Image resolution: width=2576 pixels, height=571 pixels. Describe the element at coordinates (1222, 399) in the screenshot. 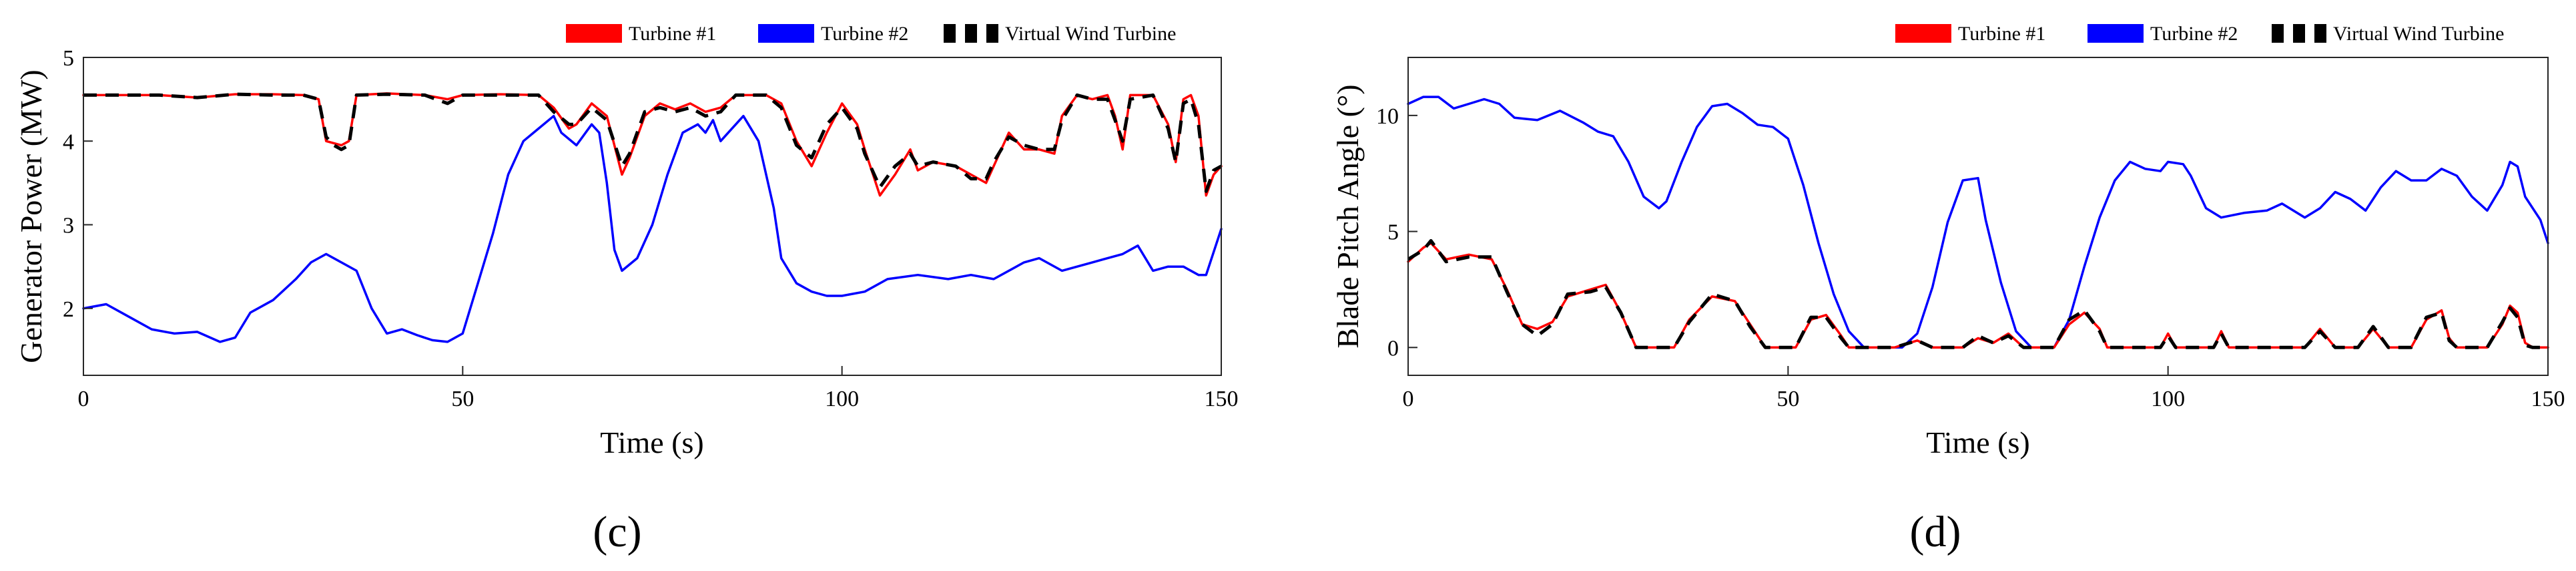

I see `panel-c-x-tick-label: 150` at that location.